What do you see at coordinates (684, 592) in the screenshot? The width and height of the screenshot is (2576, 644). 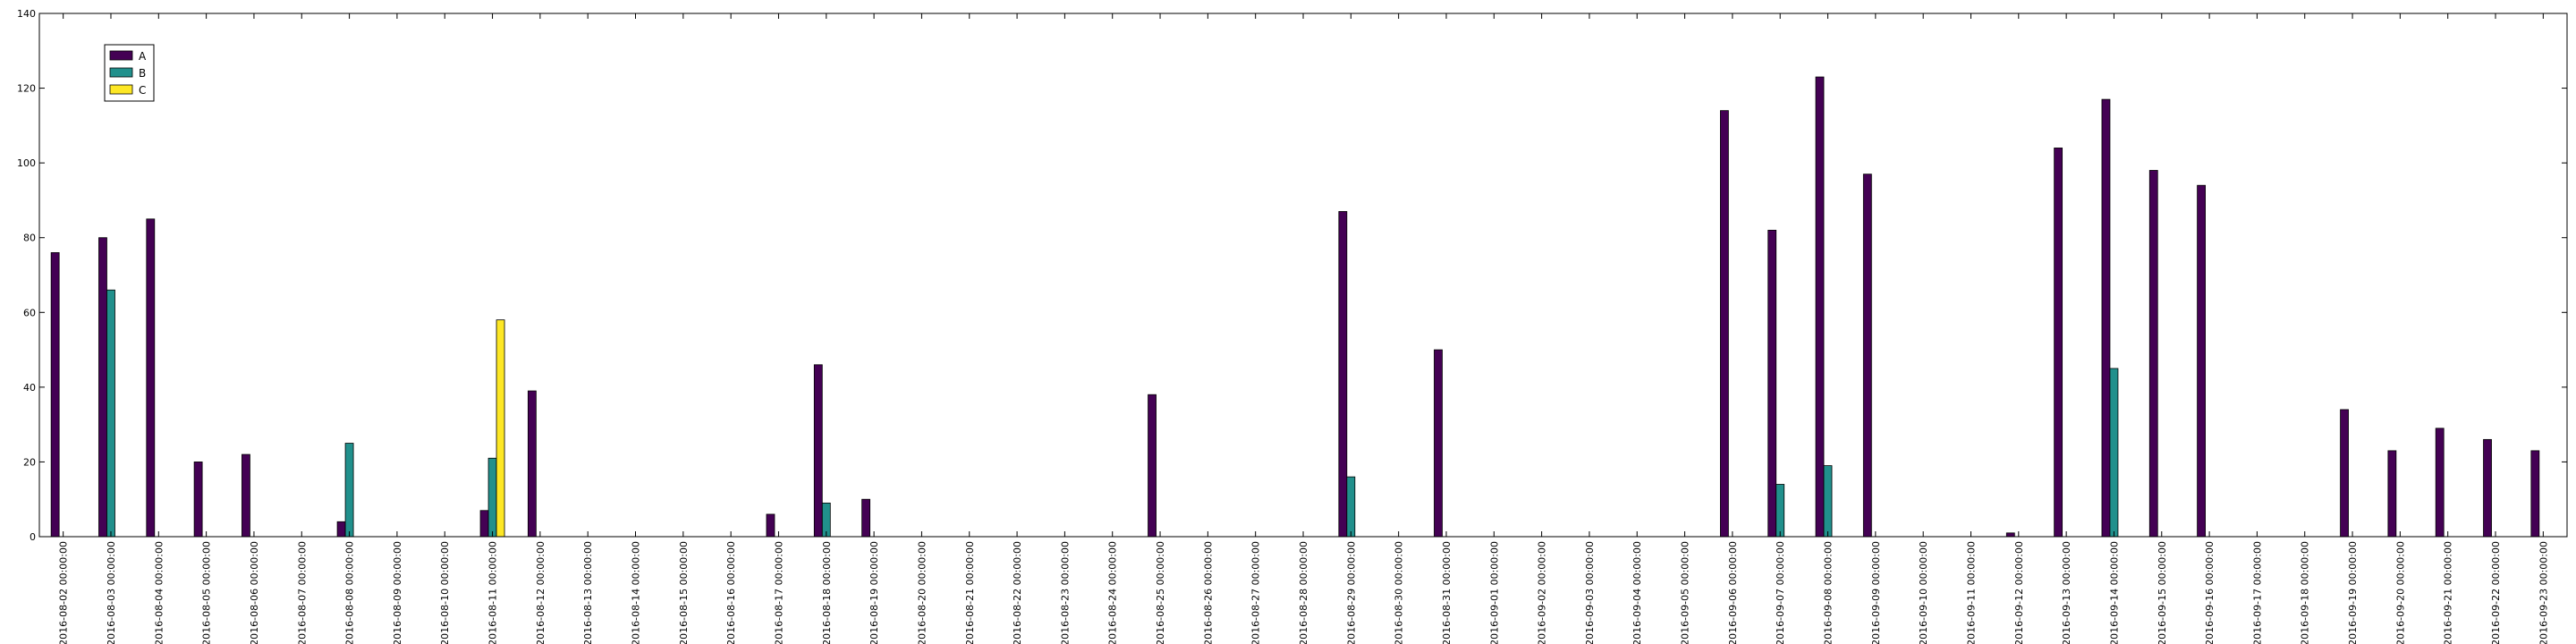 I see `x-tick-label: 2016-08-15 00:00:00` at bounding box center [684, 592].